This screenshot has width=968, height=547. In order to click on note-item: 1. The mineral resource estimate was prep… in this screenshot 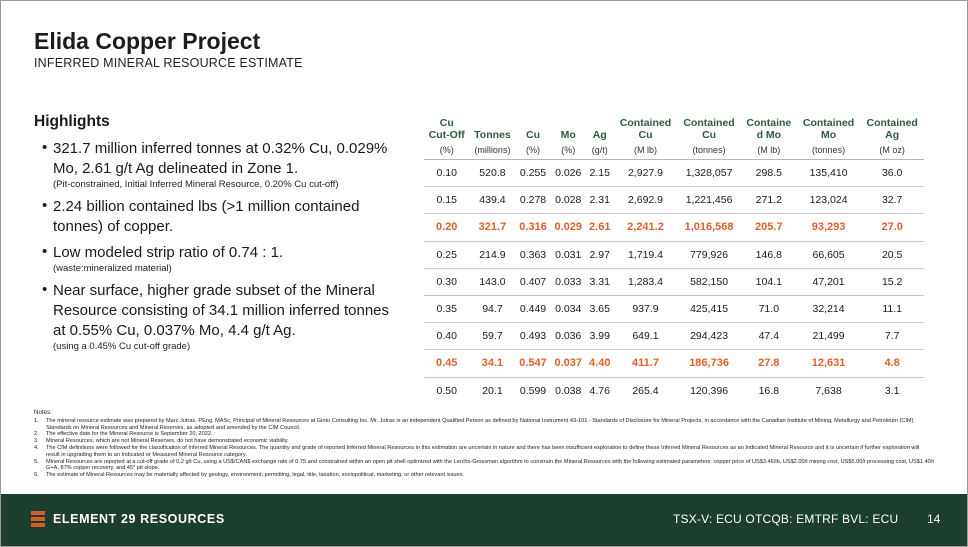, I will do `click(484, 425)`.